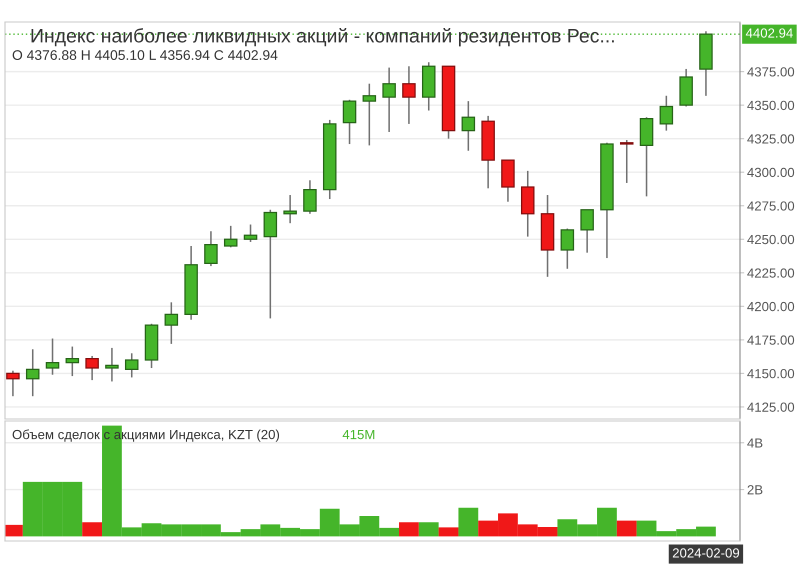 The height and width of the screenshot is (567, 800). What do you see at coordinates (358, 435) in the screenshot?
I see `annotation: 415M` at bounding box center [358, 435].